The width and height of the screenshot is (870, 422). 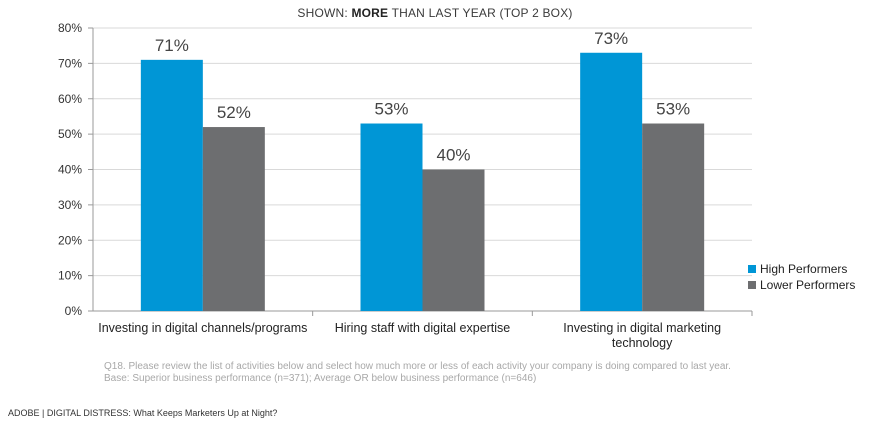 I want to click on data-label: 52%, so click(x=234, y=112).